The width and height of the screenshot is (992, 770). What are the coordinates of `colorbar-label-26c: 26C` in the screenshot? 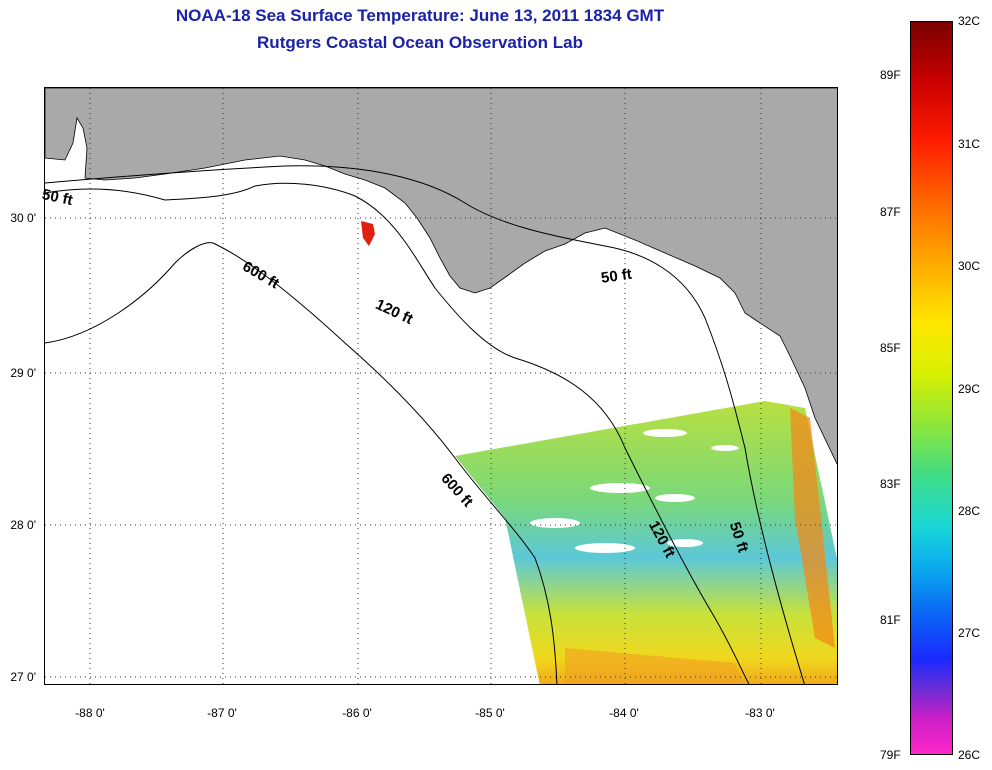 It's located at (969, 755).